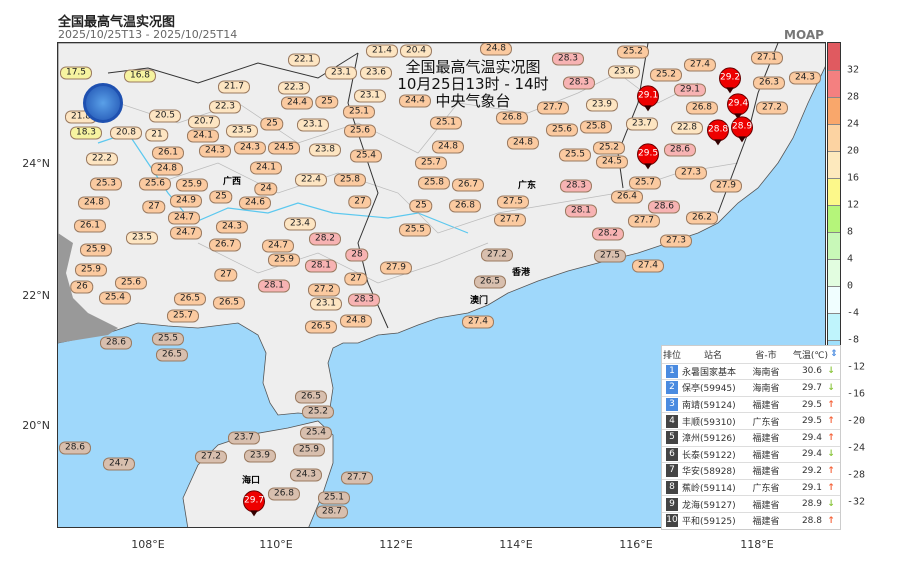  What do you see at coordinates (272, 124) in the screenshot?
I see `station-temp-label: 25` at bounding box center [272, 124].